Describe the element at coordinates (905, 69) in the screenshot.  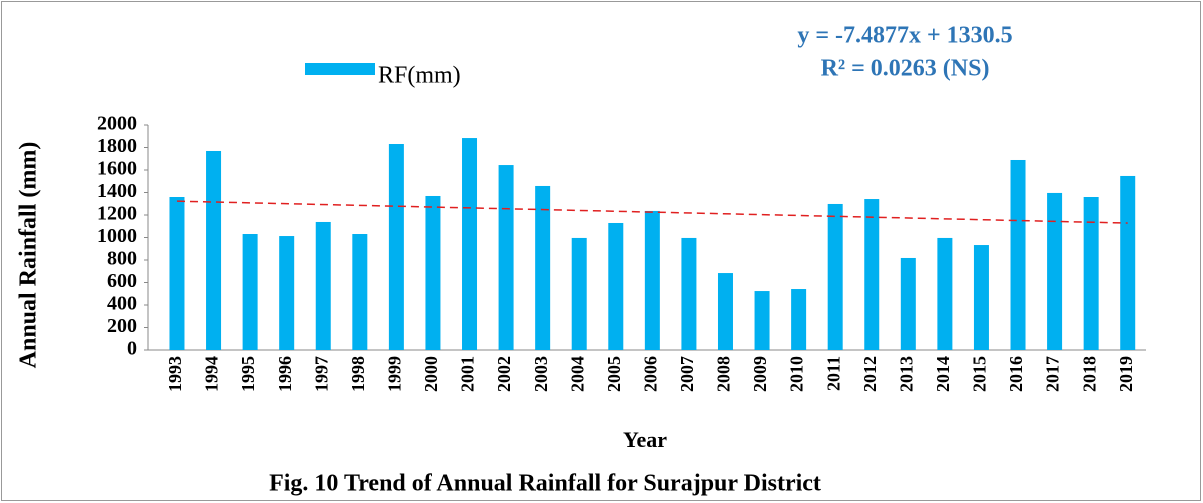
I see `trend-r2: R² = 0.0263 (NS)` at that location.